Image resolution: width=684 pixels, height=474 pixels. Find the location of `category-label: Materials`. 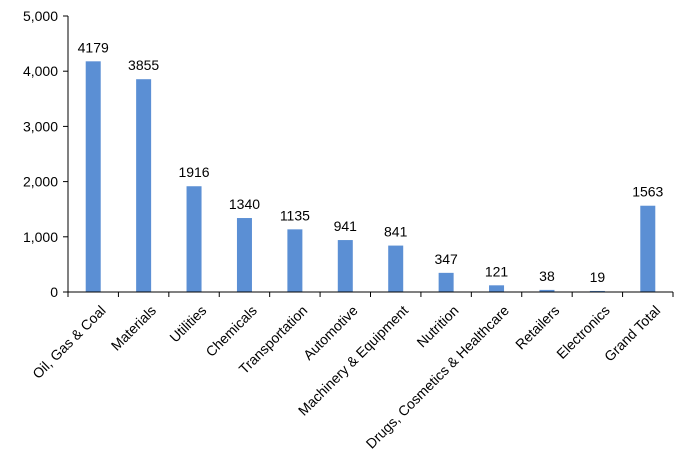

category-label: Materials is located at coordinates (133, 327).